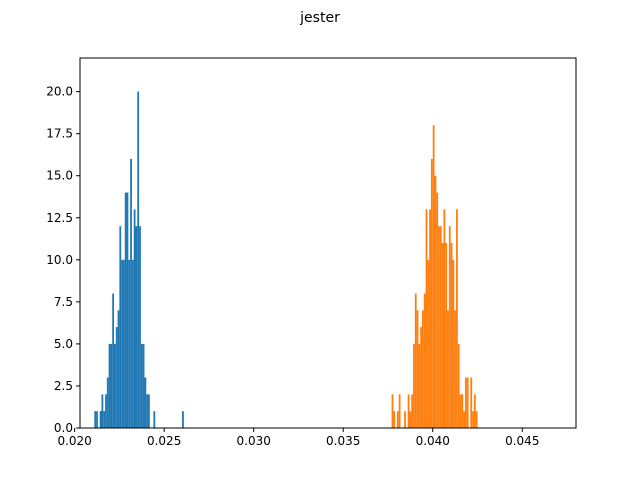 This screenshot has width=640, height=480. I want to click on x-tick-label: 0.020, so click(74, 441).